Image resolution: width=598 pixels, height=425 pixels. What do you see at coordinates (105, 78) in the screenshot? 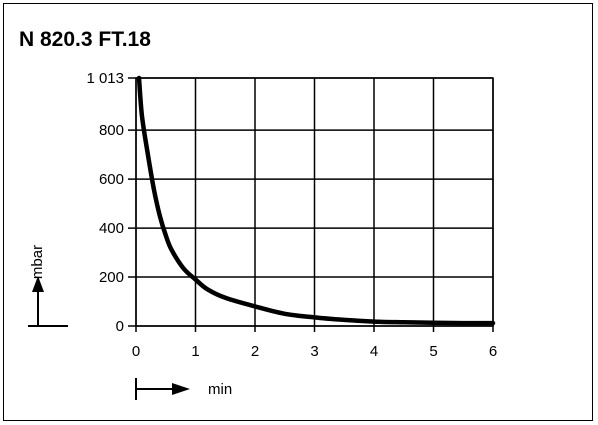
I see `y-tick-label: 1 013` at bounding box center [105, 78].